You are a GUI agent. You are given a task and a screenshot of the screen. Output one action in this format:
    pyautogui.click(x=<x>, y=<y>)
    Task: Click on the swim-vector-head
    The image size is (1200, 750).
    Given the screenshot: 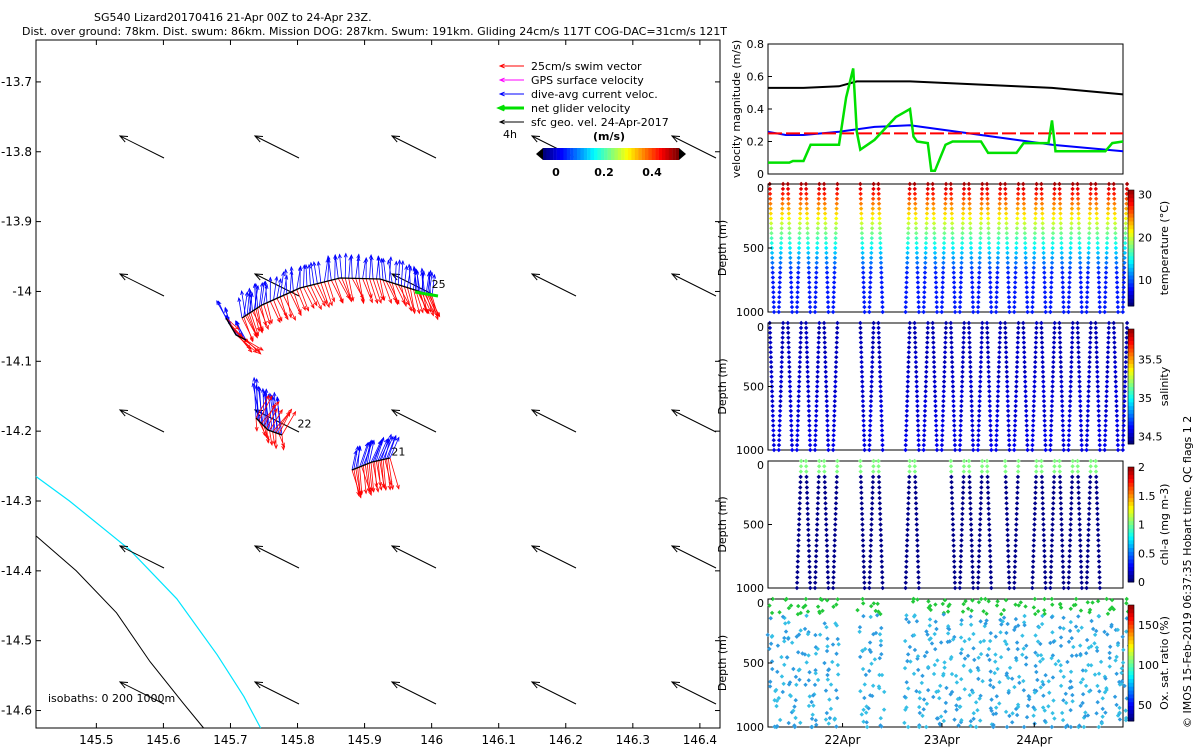 What is the action you would take?
    pyautogui.click(x=352, y=299)
    